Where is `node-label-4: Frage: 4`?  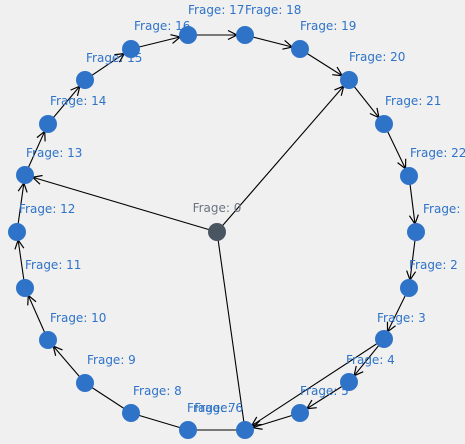 node-label-4: Frage: 4 is located at coordinates (370, 360).